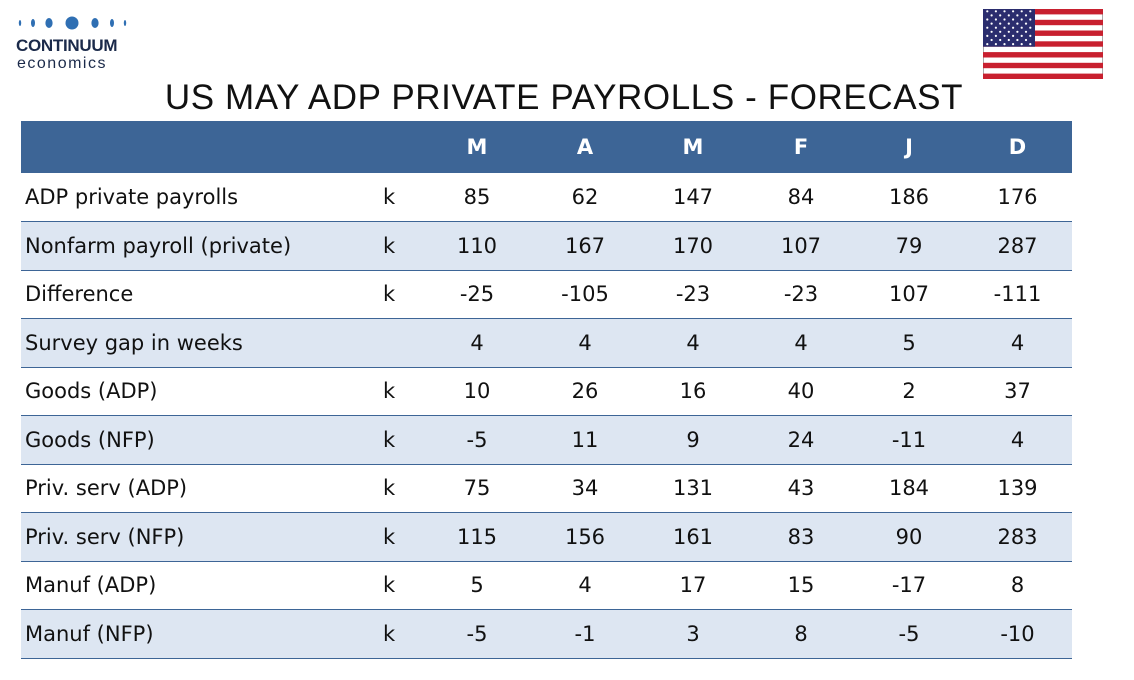 The height and width of the screenshot is (680, 1134). I want to click on value-cell: 37, so click(1017, 391).